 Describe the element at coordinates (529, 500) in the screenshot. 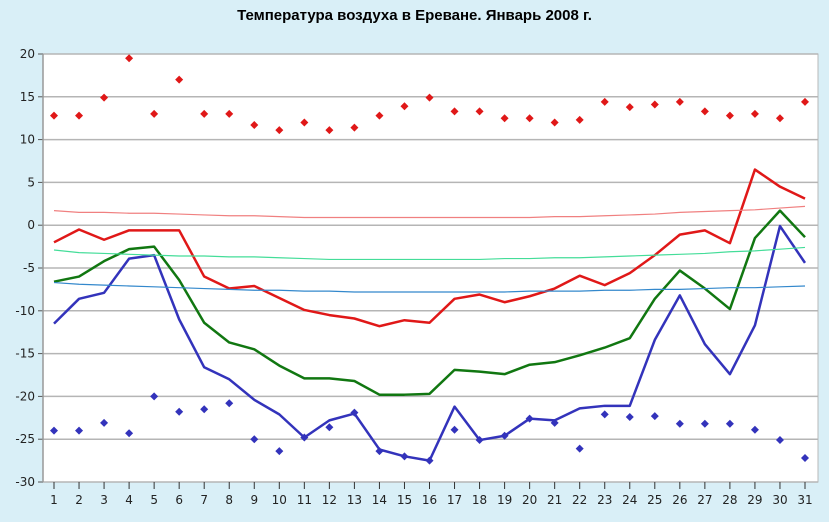

I see `x-tick-label: 20` at that location.